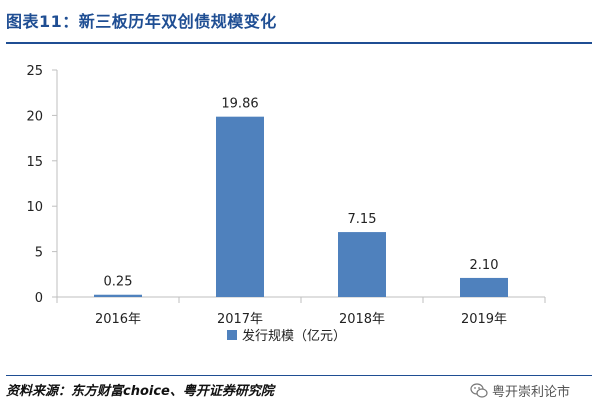 The height and width of the screenshot is (415, 598). What do you see at coordinates (39, 253) in the screenshot?
I see `y-tick-label: 5` at bounding box center [39, 253].